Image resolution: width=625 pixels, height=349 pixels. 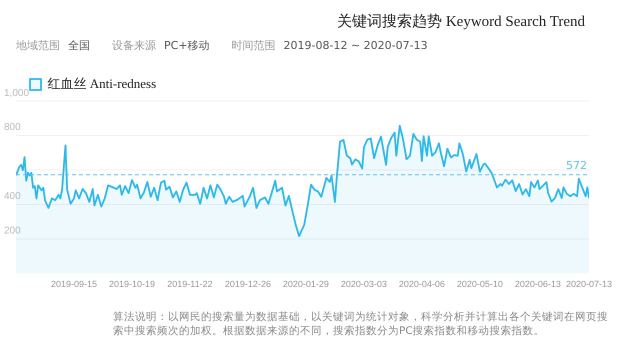 I want to click on legend-label: 红血丝 Anti-redness, so click(x=102, y=83).